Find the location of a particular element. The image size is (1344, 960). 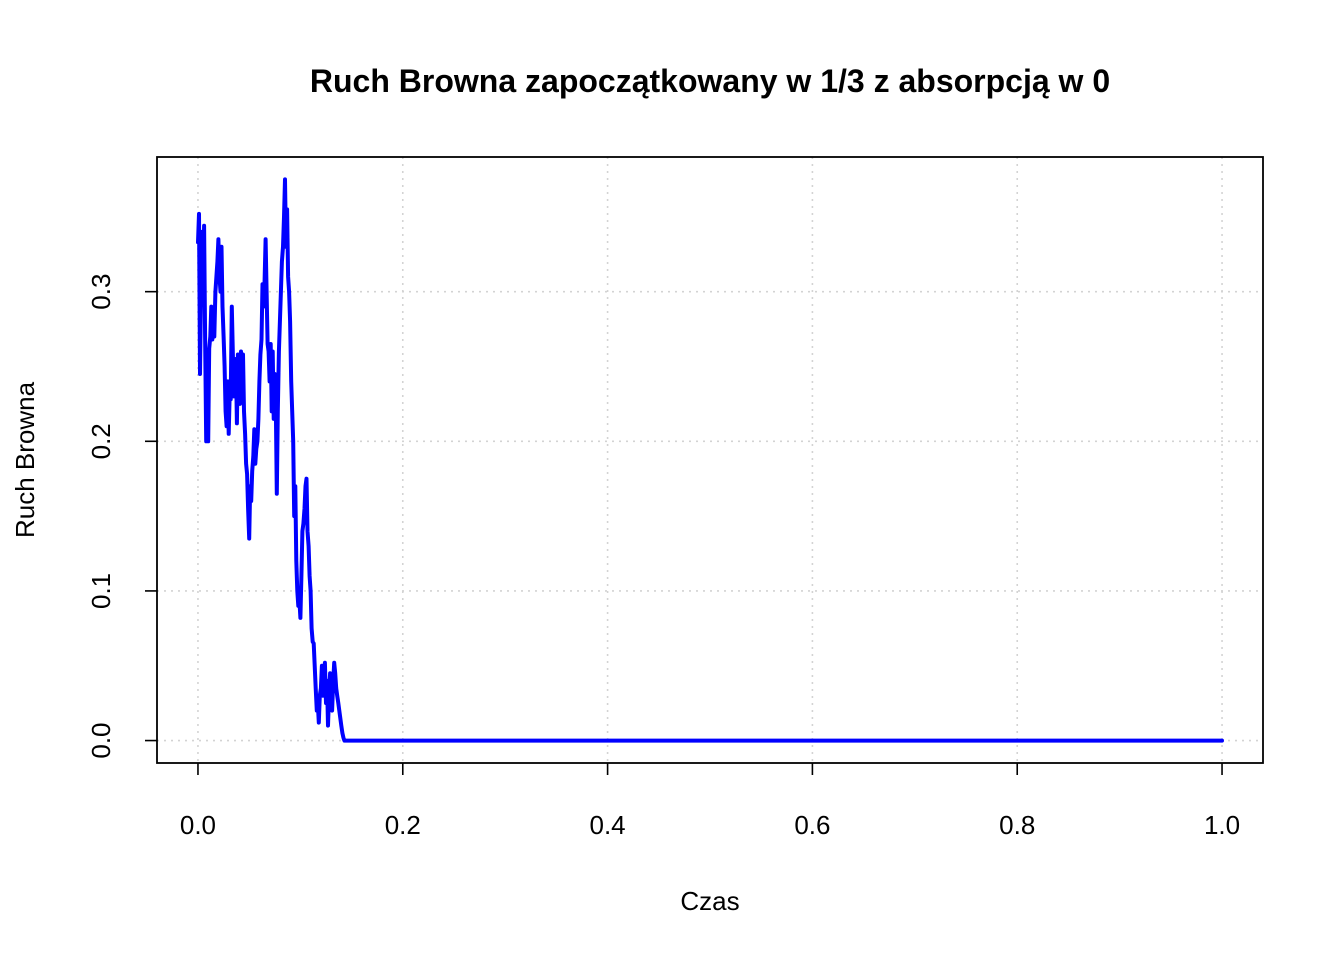

y-tick-label: 0.3 is located at coordinates (101, 292).